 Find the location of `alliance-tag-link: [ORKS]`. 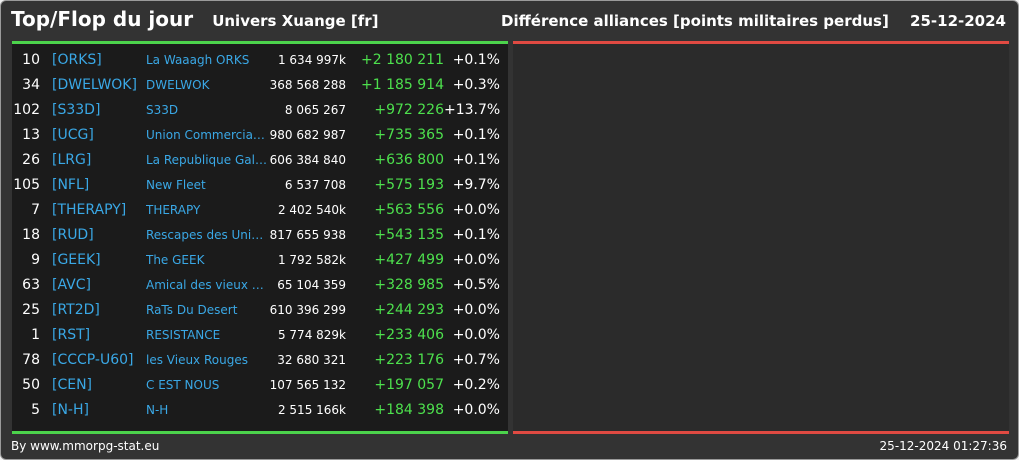

alliance-tag-link: [ORKS] is located at coordinates (77, 60).